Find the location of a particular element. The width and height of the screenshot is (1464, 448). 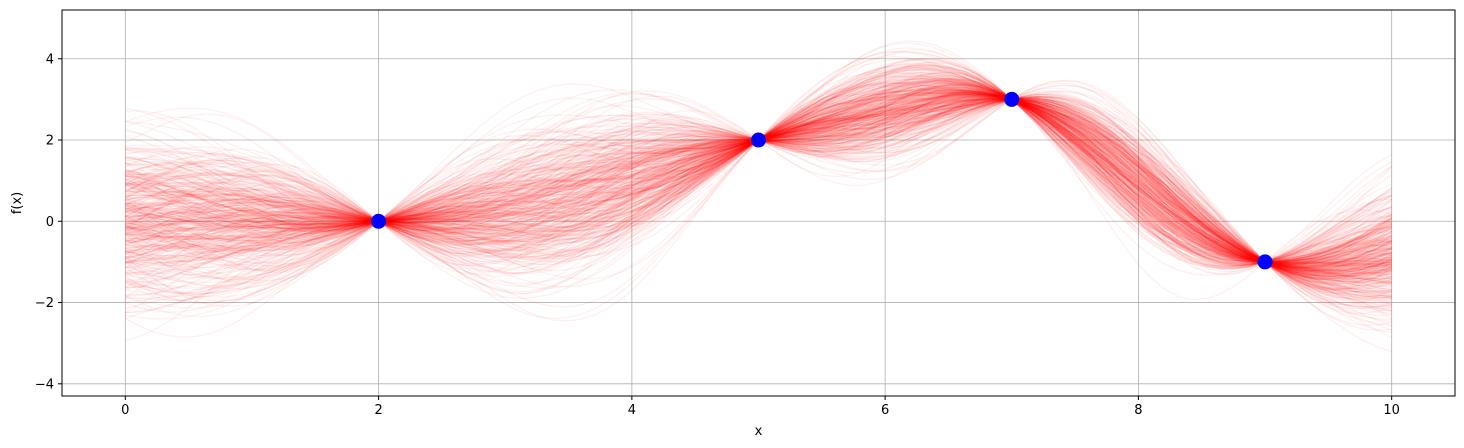

y-tick-label: 0 is located at coordinates (50, 222).